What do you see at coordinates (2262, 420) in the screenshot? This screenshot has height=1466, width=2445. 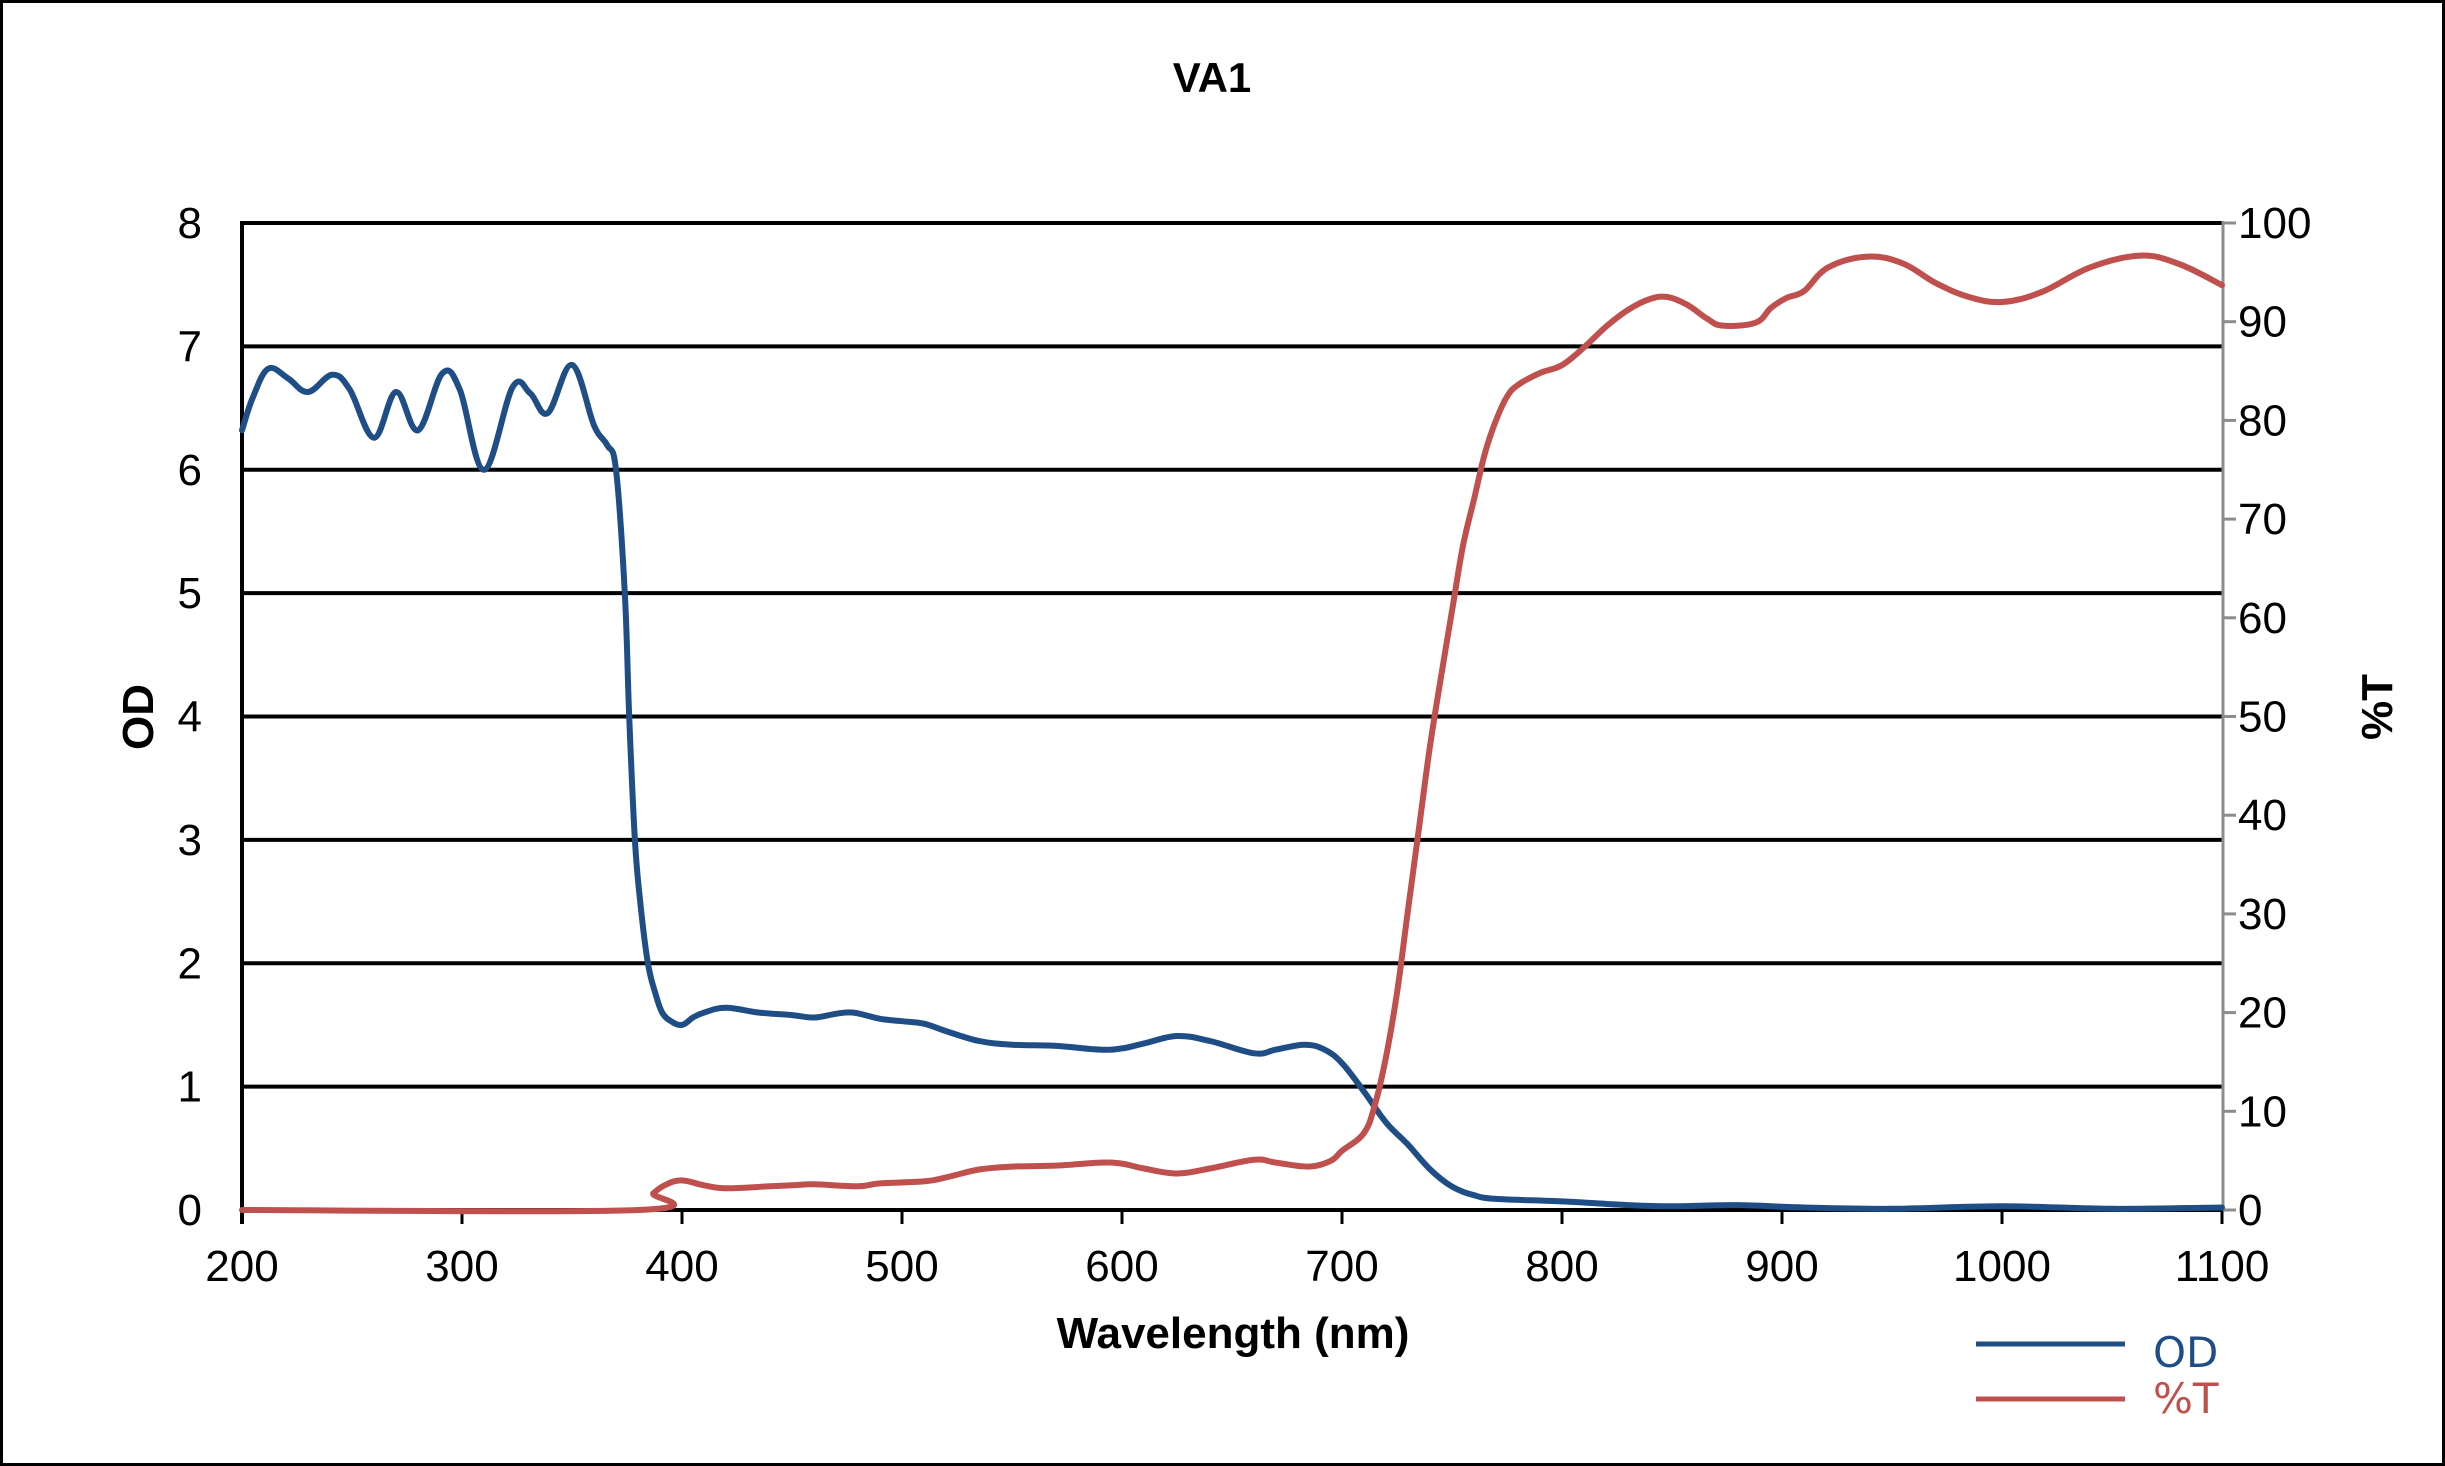 I see `y2-tick-label: 80` at bounding box center [2262, 420].